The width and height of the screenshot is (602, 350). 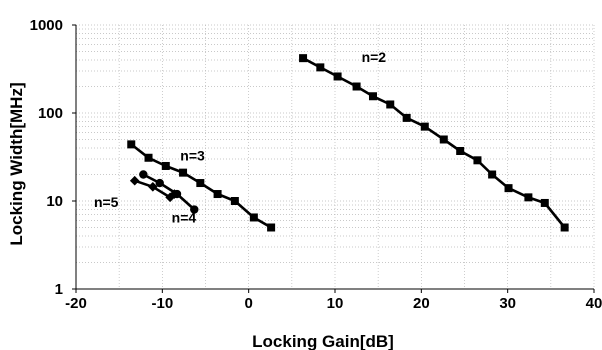 What do you see at coordinates (507, 303) in the screenshot?
I see `x-tick-label: 30` at bounding box center [507, 303].